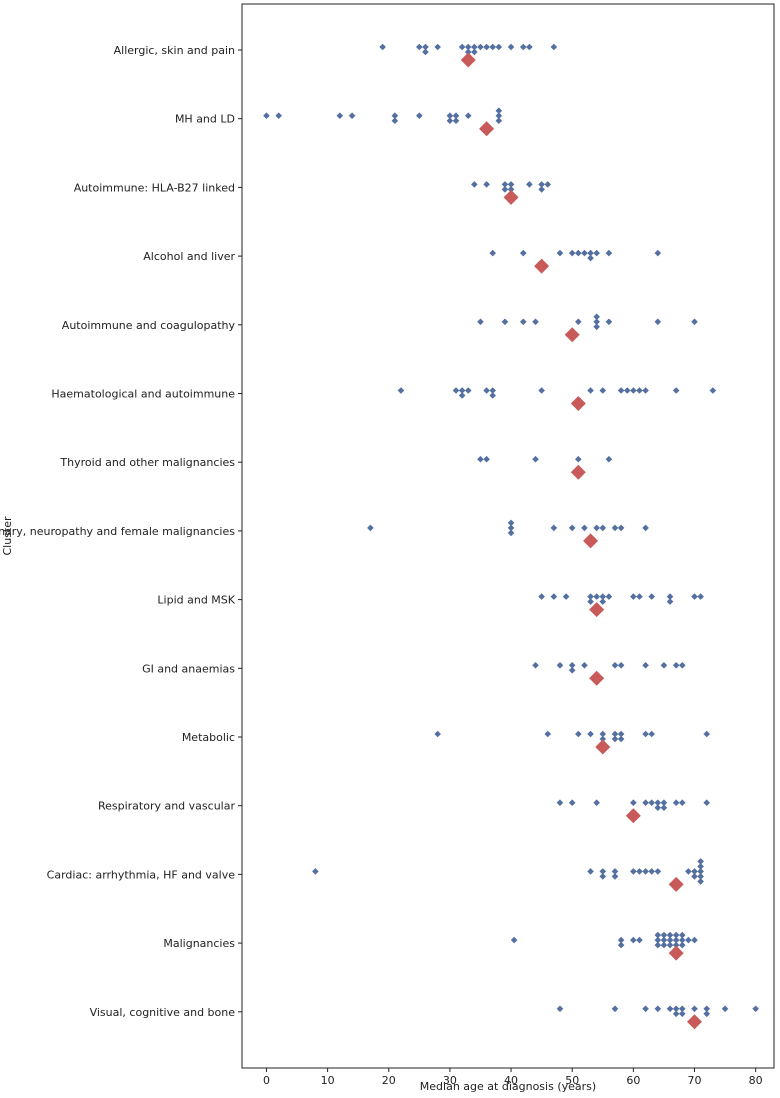  Describe the element at coordinates (167, 806) in the screenshot. I see `y-tick-label: Respiratory and vascular` at that location.